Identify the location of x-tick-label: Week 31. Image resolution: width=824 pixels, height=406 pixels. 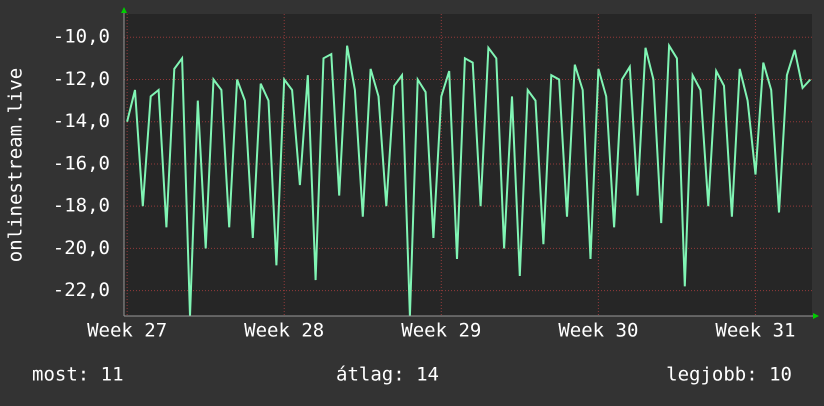
(755, 331).